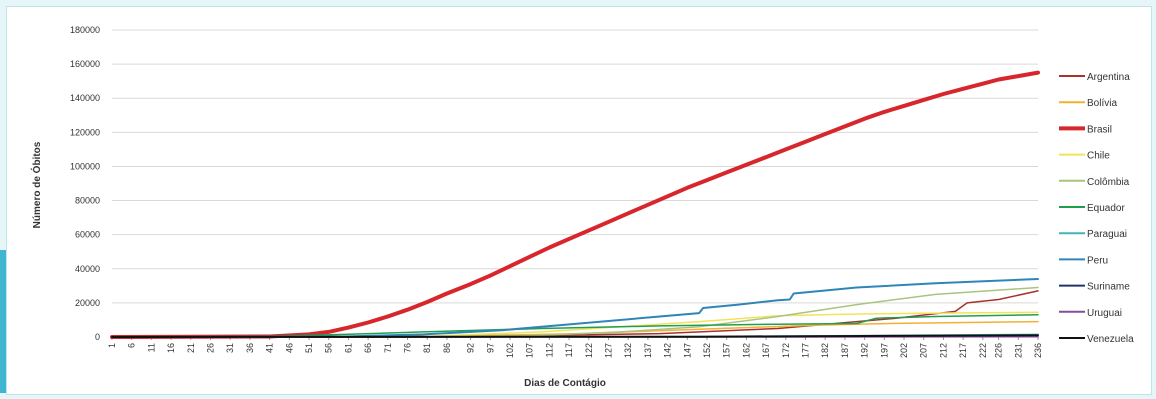 The height and width of the screenshot is (399, 1156). I want to click on x-tick-label: 132, so click(628, 350).